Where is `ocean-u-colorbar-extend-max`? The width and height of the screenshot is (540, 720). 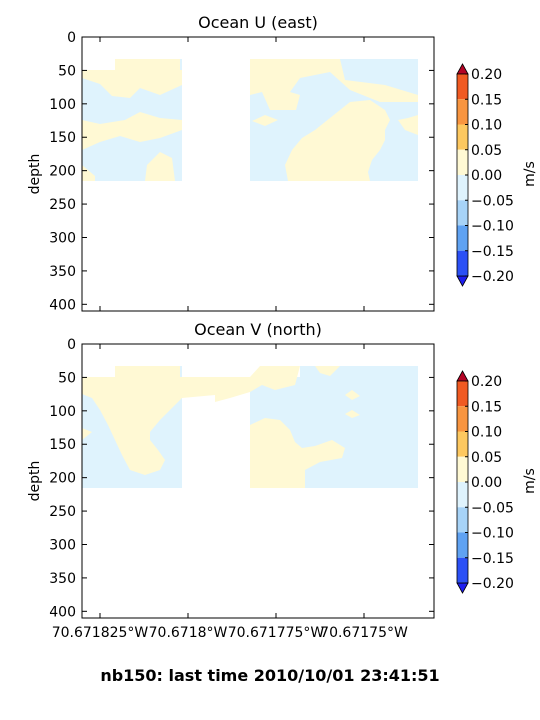 ocean-u-colorbar-extend-max is located at coordinates (462, 69).